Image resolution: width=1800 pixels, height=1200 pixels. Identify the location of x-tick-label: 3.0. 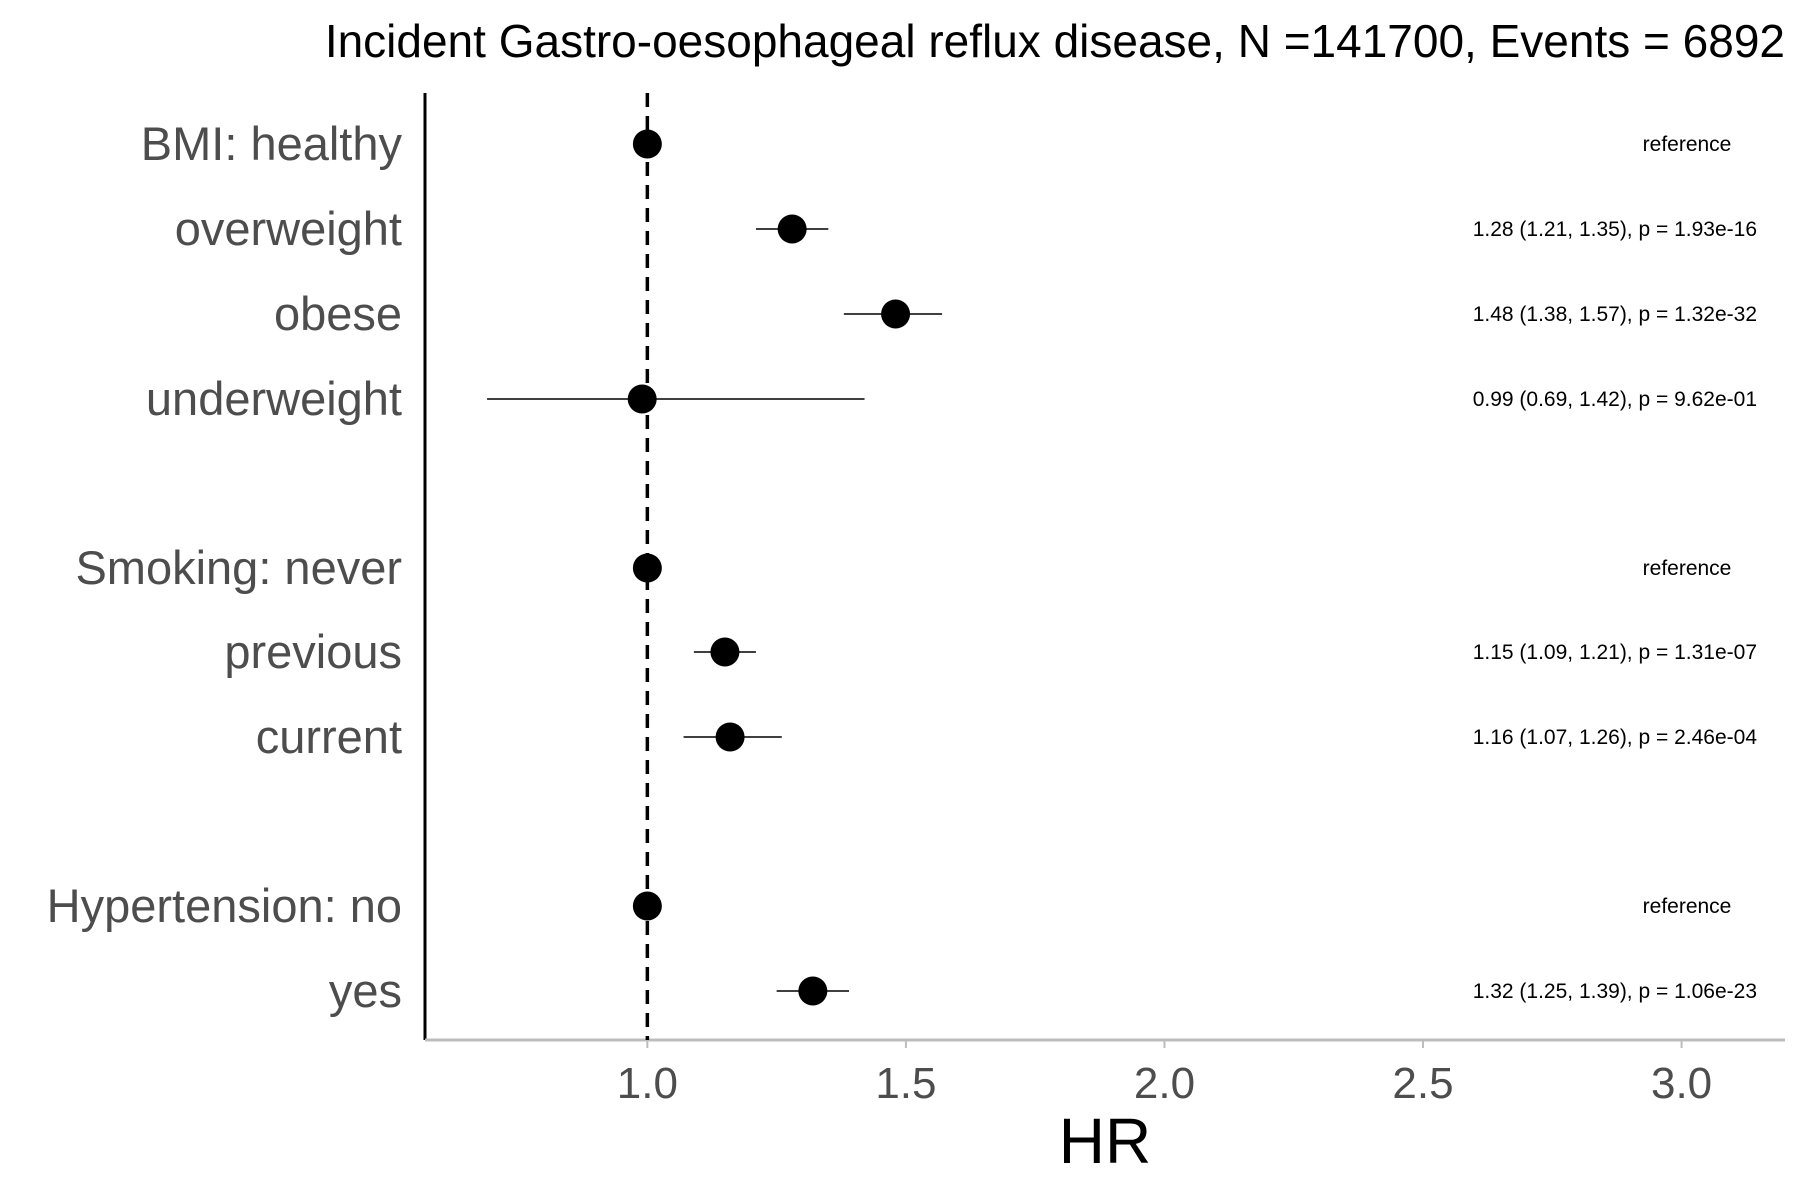
(1681, 1083).